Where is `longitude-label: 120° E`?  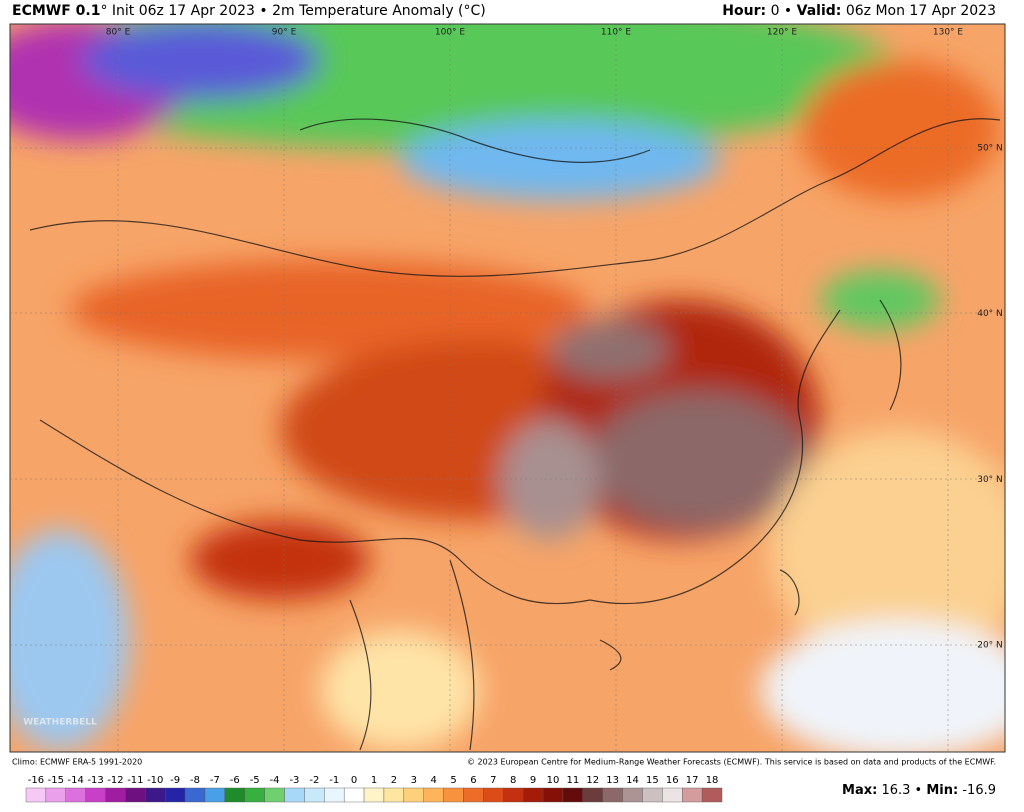
longitude-label: 120° E is located at coordinates (782, 33).